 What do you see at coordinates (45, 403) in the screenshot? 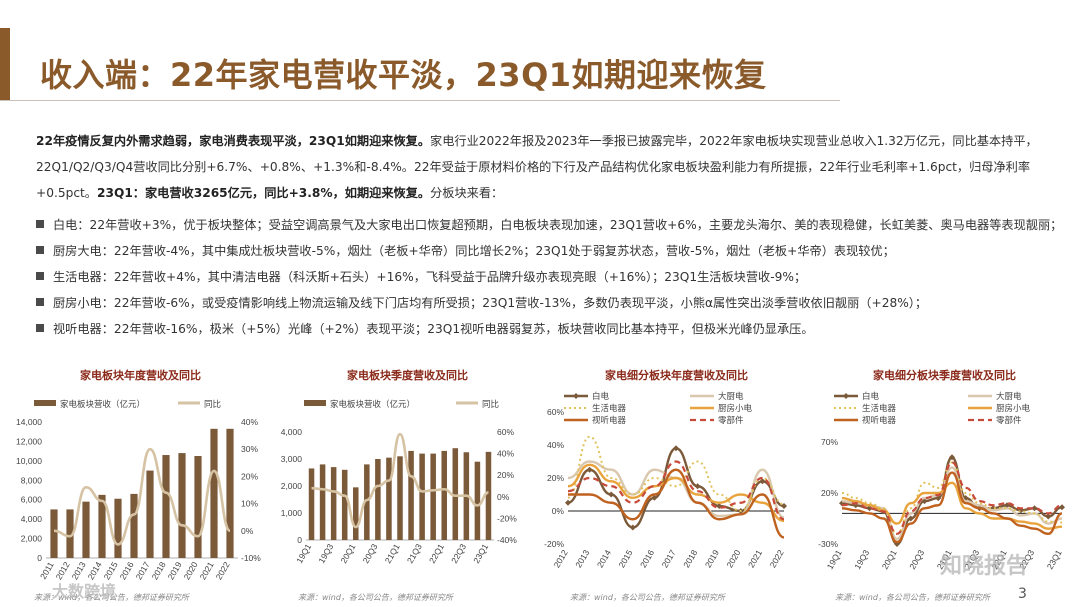
I see `legend-swatch-revenue` at bounding box center [45, 403].